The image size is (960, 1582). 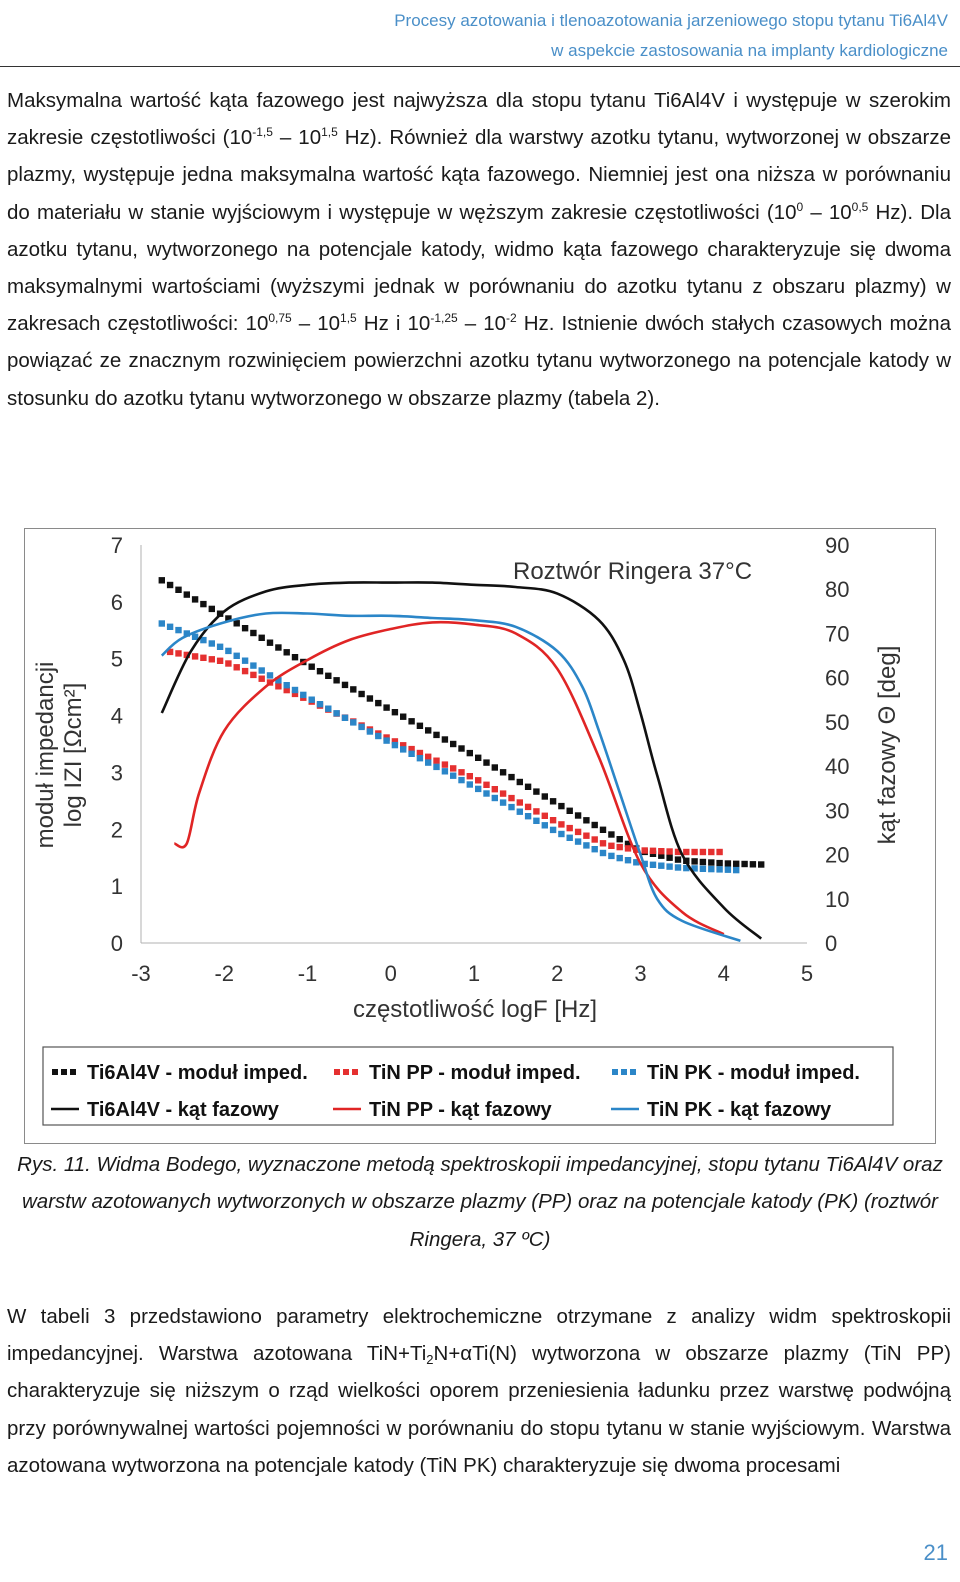 What do you see at coordinates (117, 829) in the screenshot?
I see `y-left-tick-label: 2` at bounding box center [117, 829].